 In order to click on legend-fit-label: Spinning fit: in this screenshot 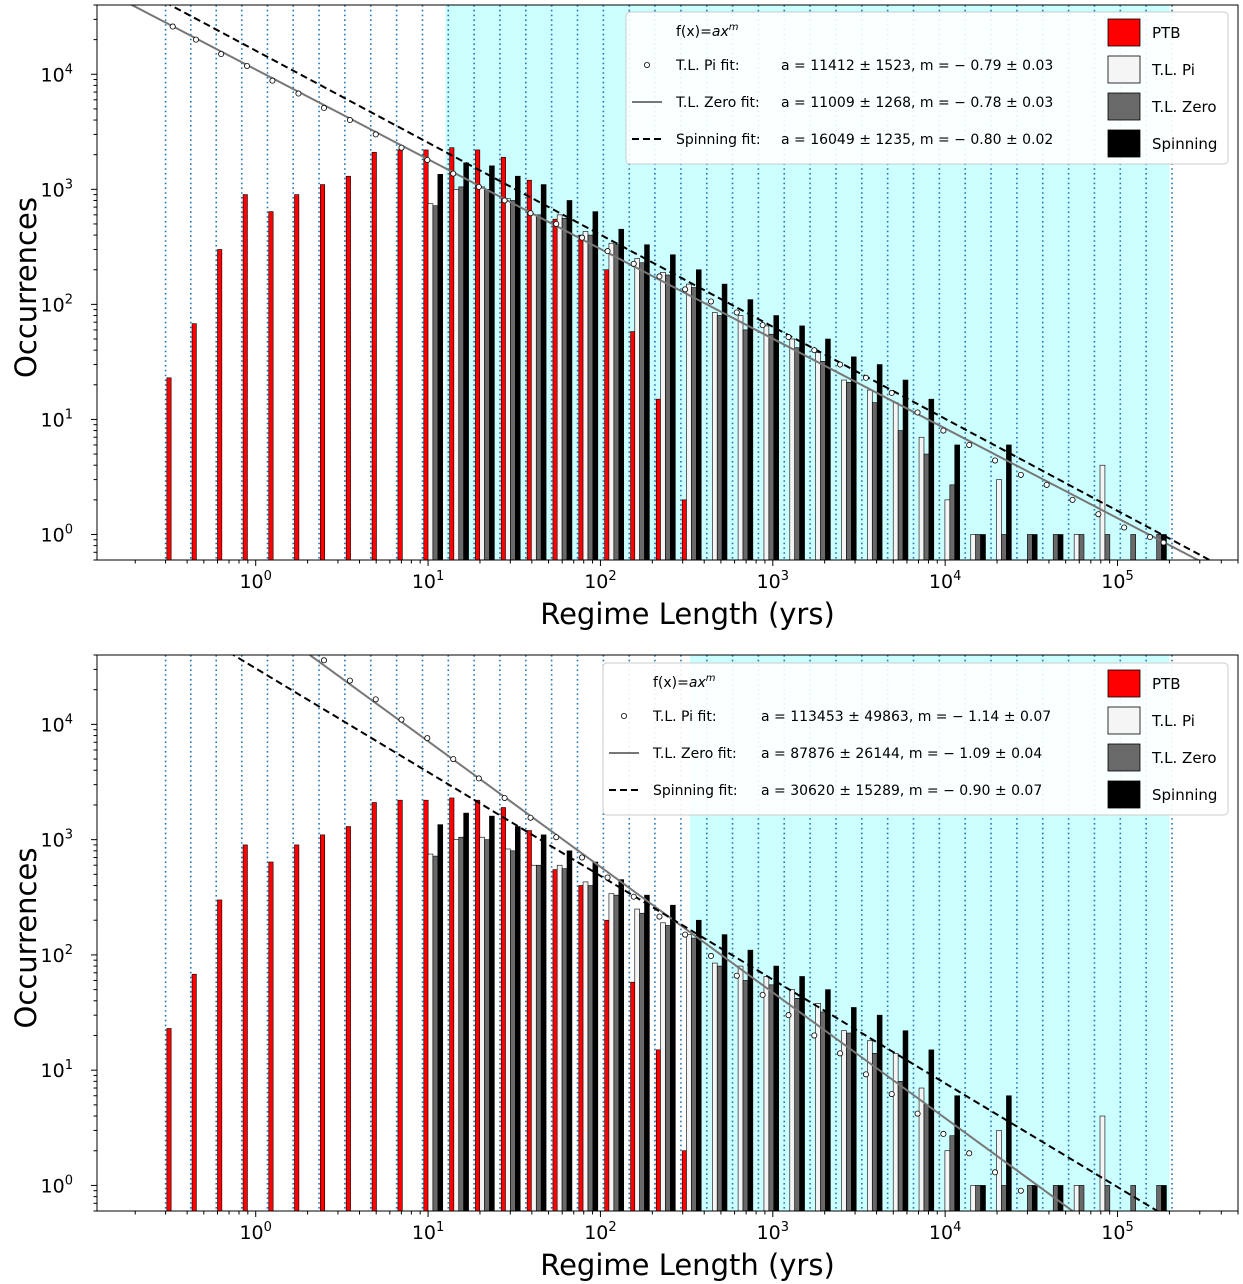, I will do `click(718, 140)`.